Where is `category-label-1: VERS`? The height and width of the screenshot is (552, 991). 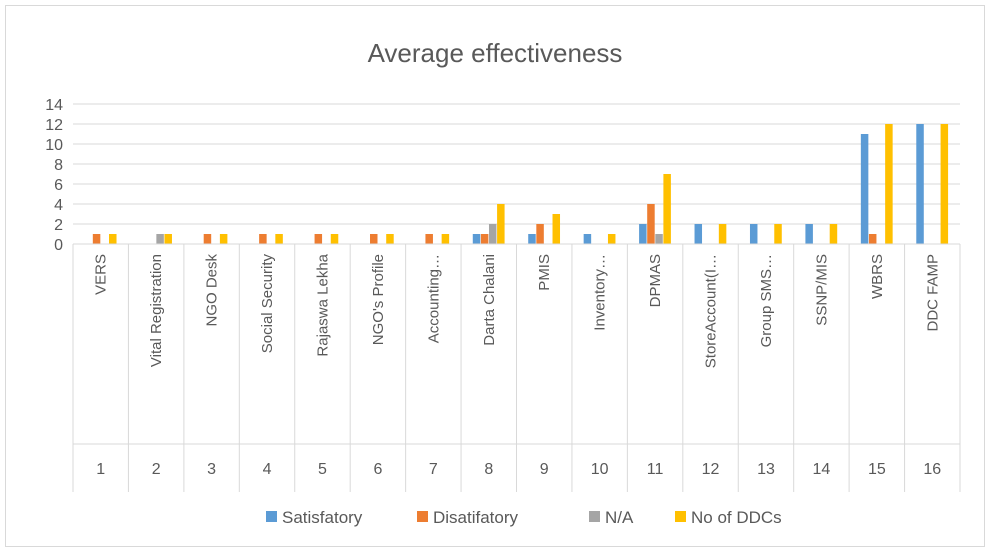 category-label-1: VERS is located at coordinates (101, 274).